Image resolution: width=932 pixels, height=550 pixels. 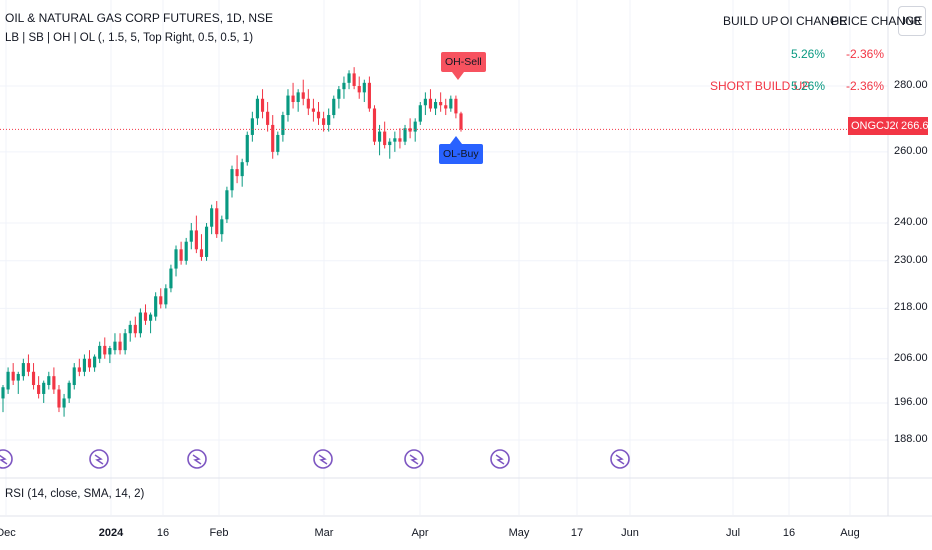 I want to click on oi-change-row1: 5.26%, so click(x=808, y=54).